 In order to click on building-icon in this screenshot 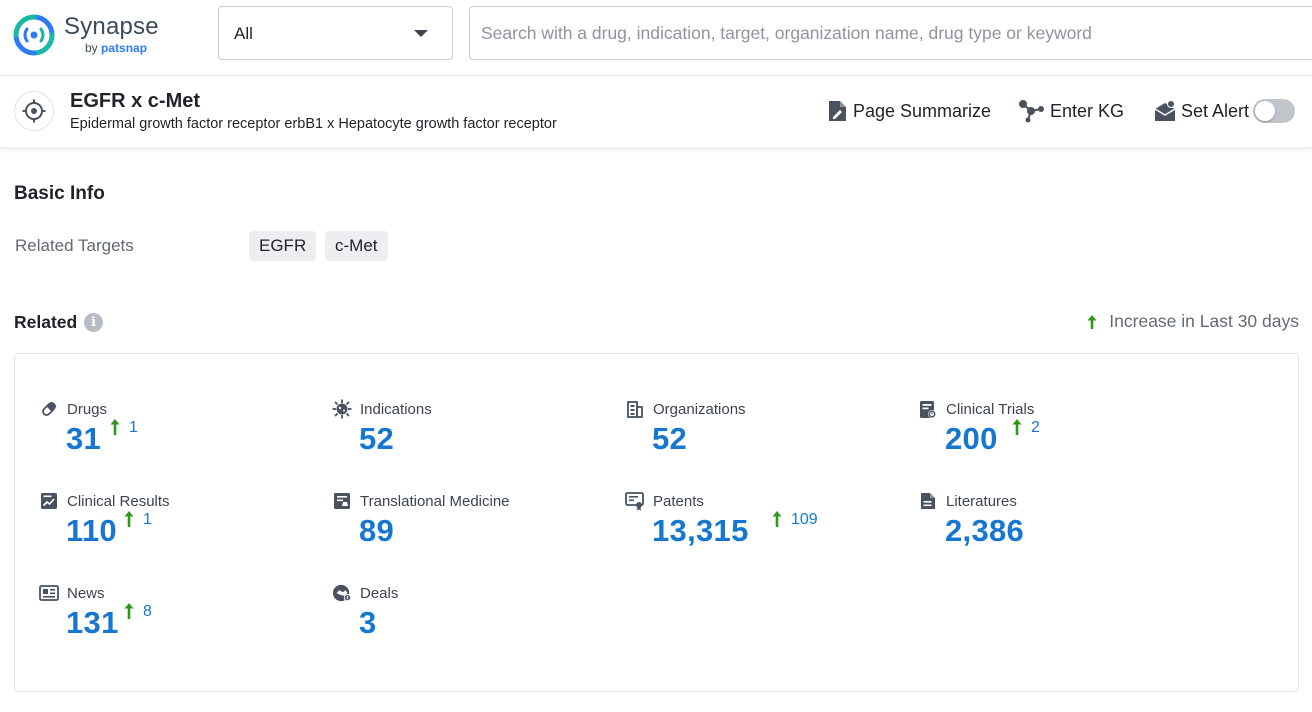, I will do `click(635, 409)`.